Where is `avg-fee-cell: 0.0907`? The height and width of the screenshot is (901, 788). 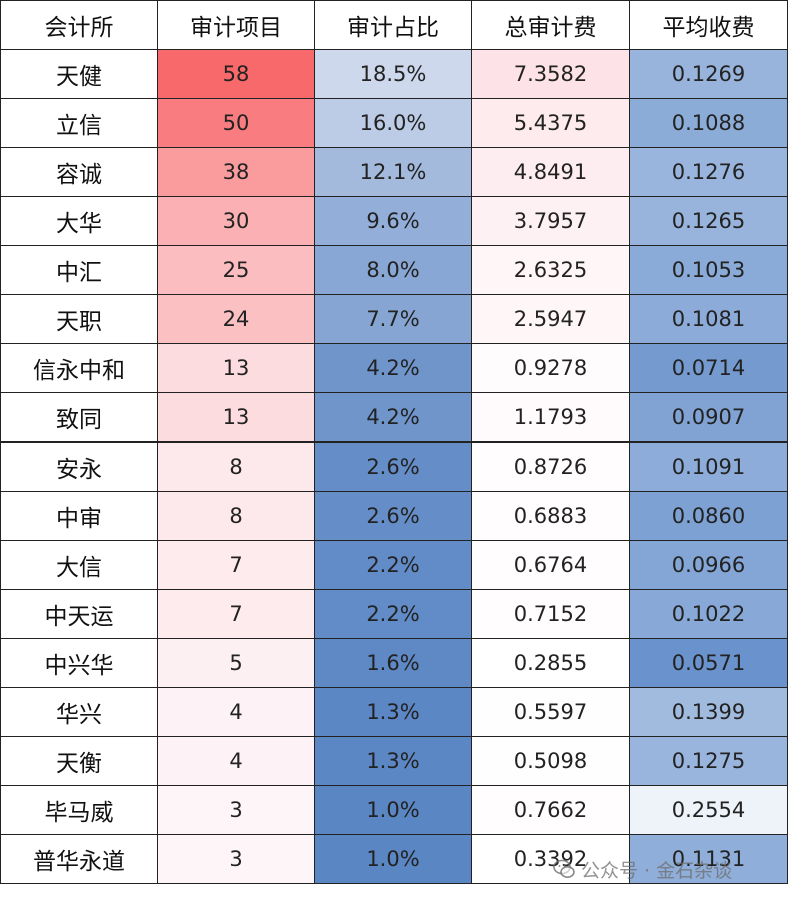 avg-fee-cell: 0.0907 is located at coordinates (708, 417).